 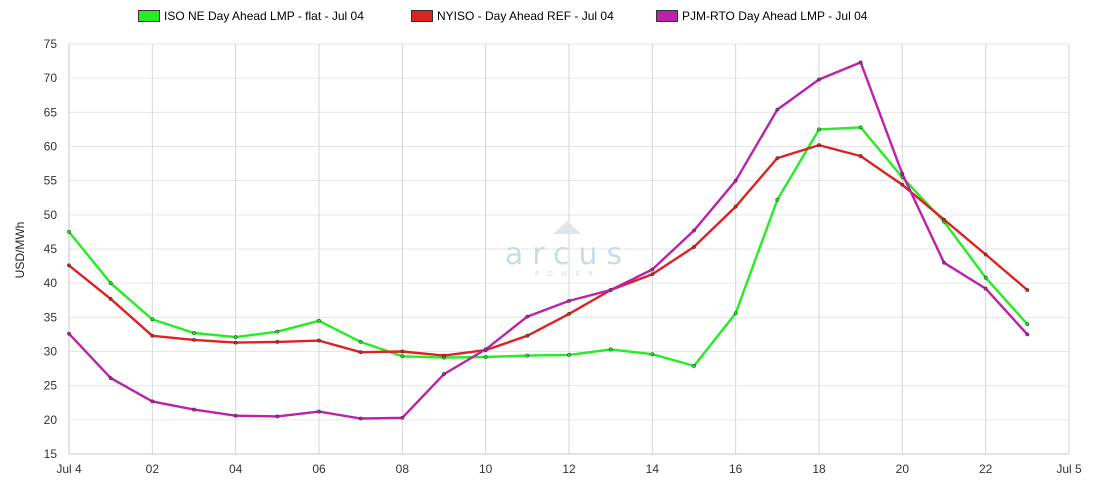 I want to click on x-tick-label: 14, so click(x=653, y=469).